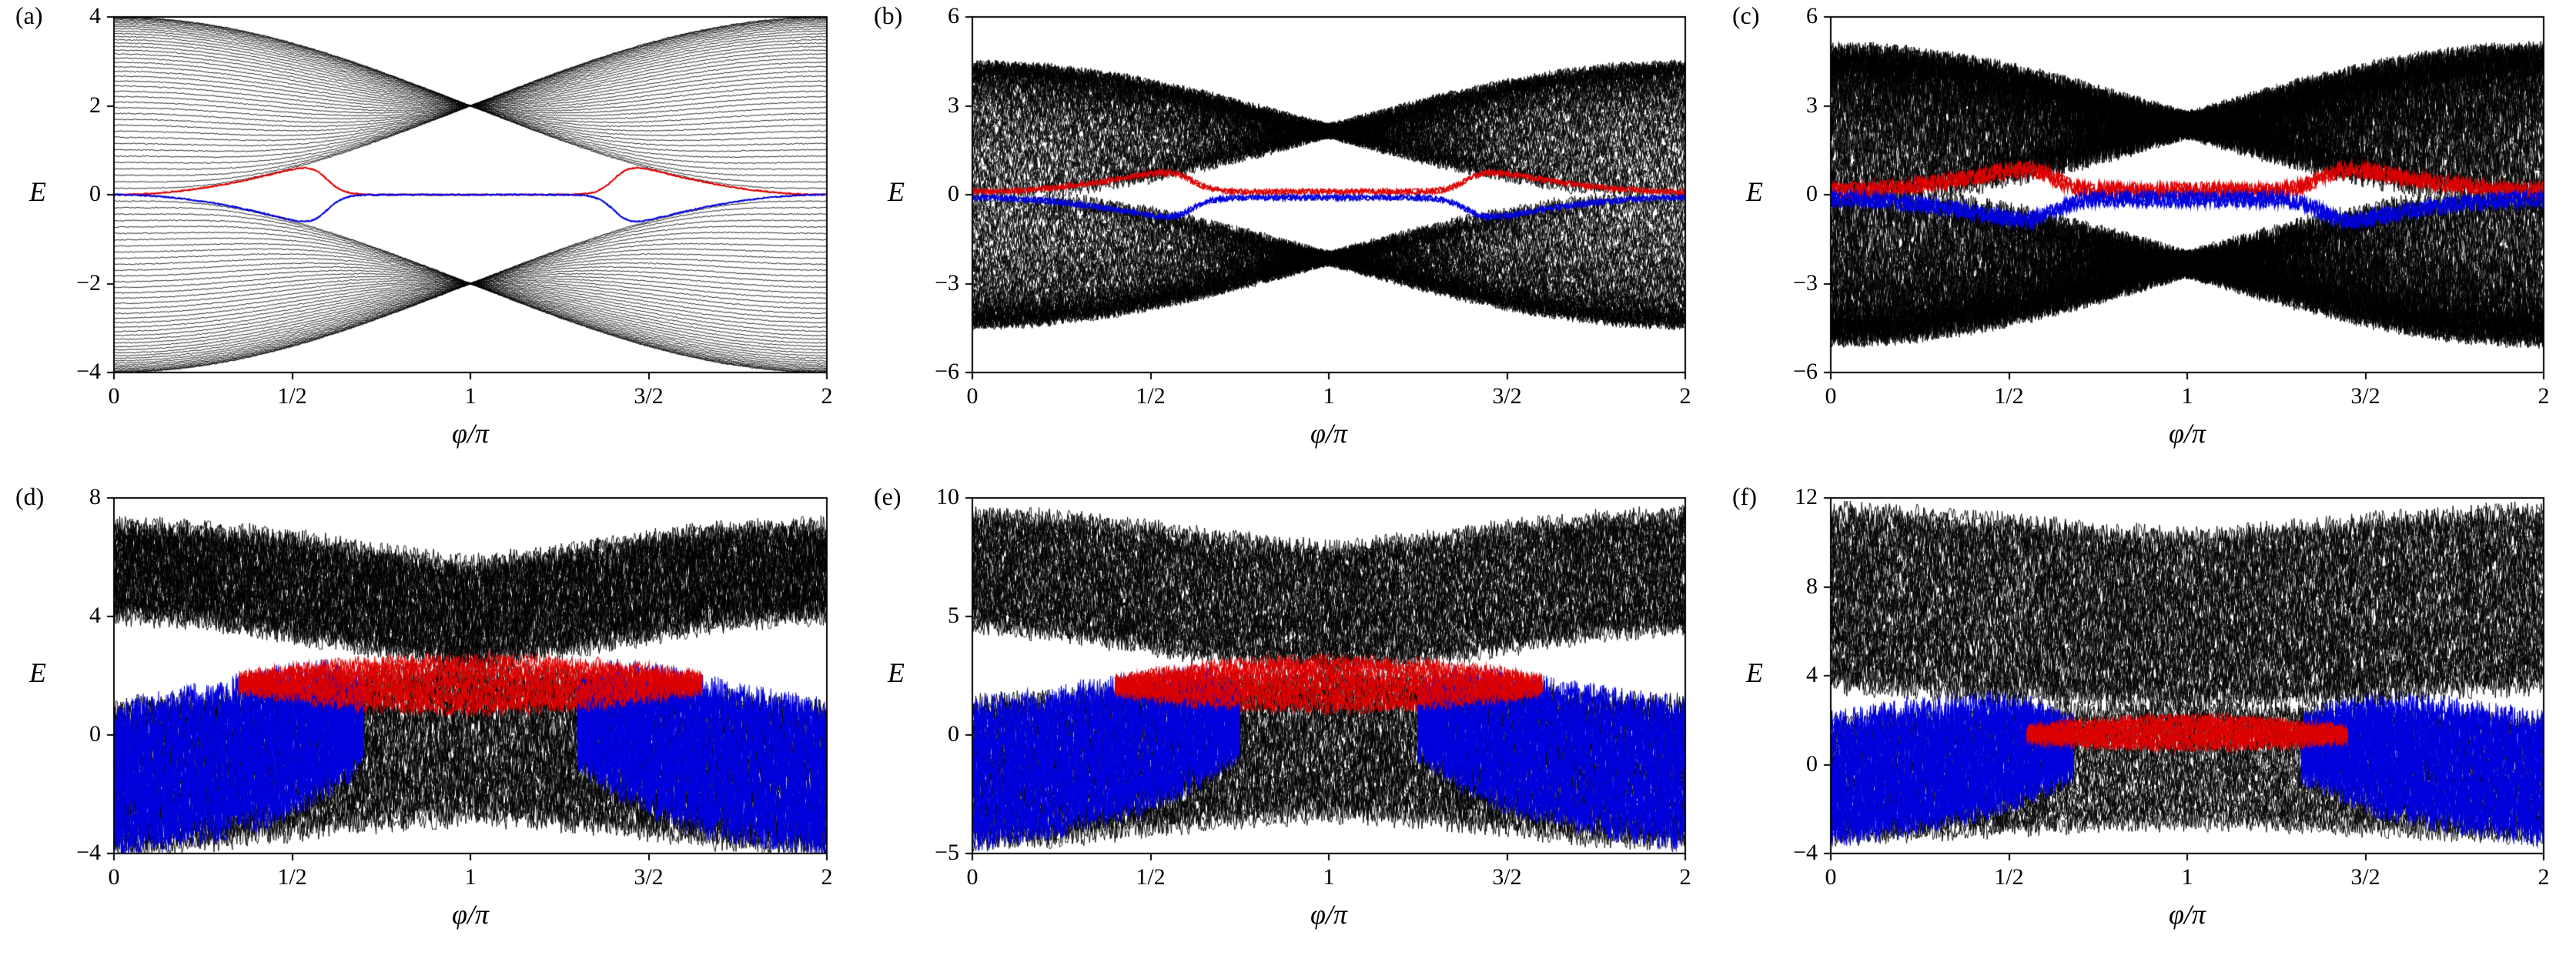 The width and height of the screenshot is (2576, 962). What do you see at coordinates (1329, 914) in the screenshot?
I see `x-axis-label-e: φ/π` at bounding box center [1329, 914].